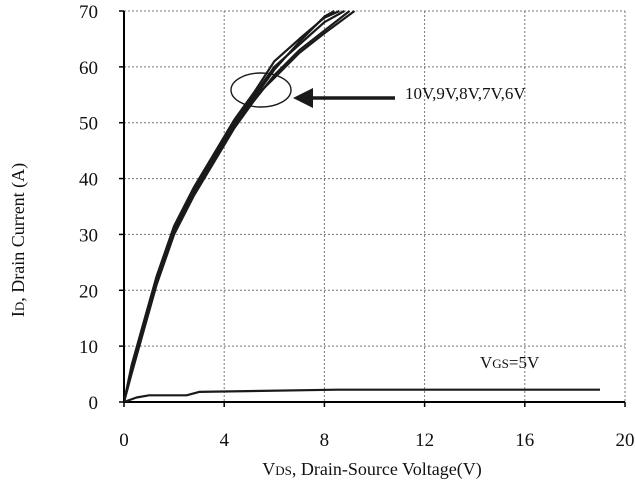 Image resolution: width=636 pixels, height=482 pixels. Describe the element at coordinates (261, 90) in the screenshot. I see `curve-group-ellipse` at that location.